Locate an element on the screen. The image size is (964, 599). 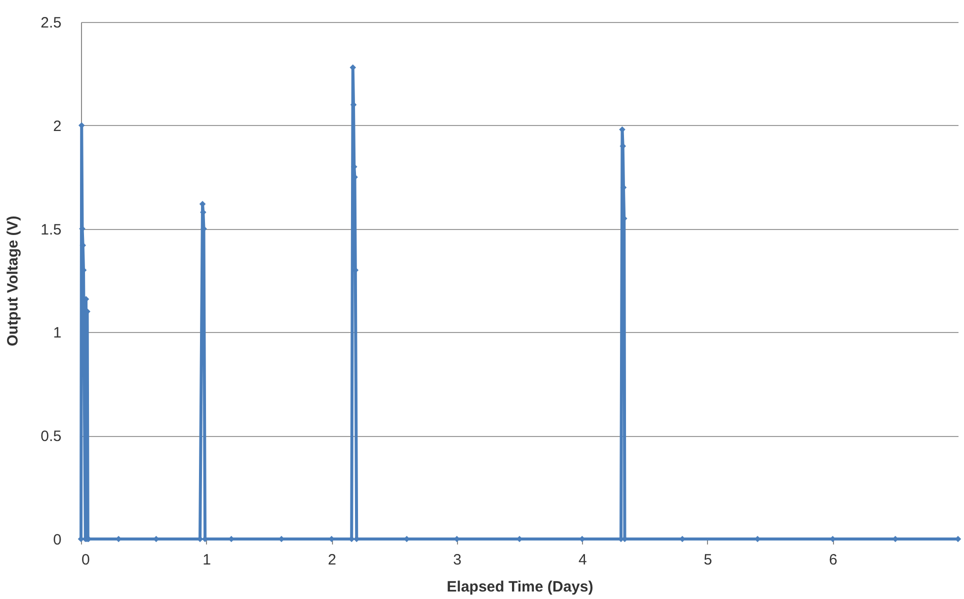
y-tick-label: 1.5 is located at coordinates (51, 229).